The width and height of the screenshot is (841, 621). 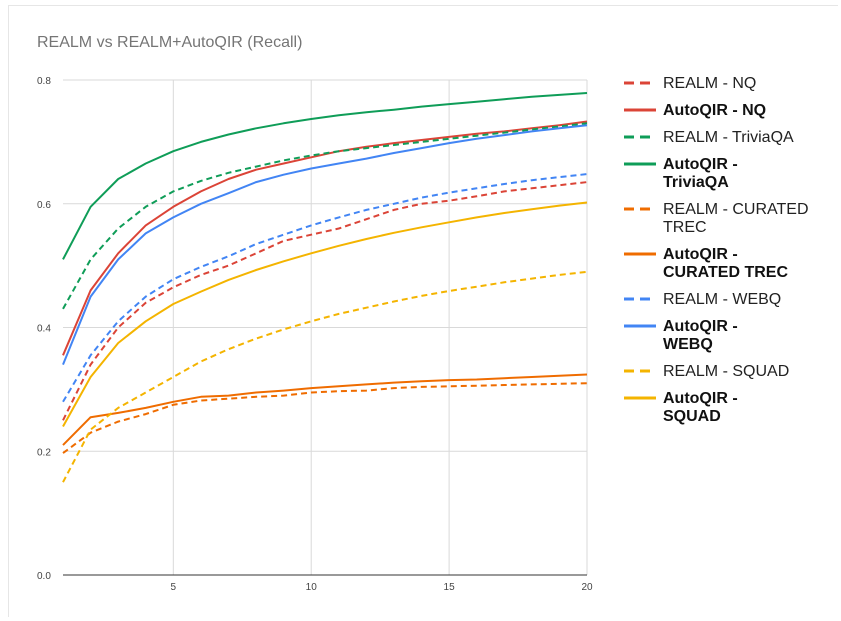 What do you see at coordinates (709, 83) in the screenshot?
I see `legend-label-0: REALM - NQ` at bounding box center [709, 83].